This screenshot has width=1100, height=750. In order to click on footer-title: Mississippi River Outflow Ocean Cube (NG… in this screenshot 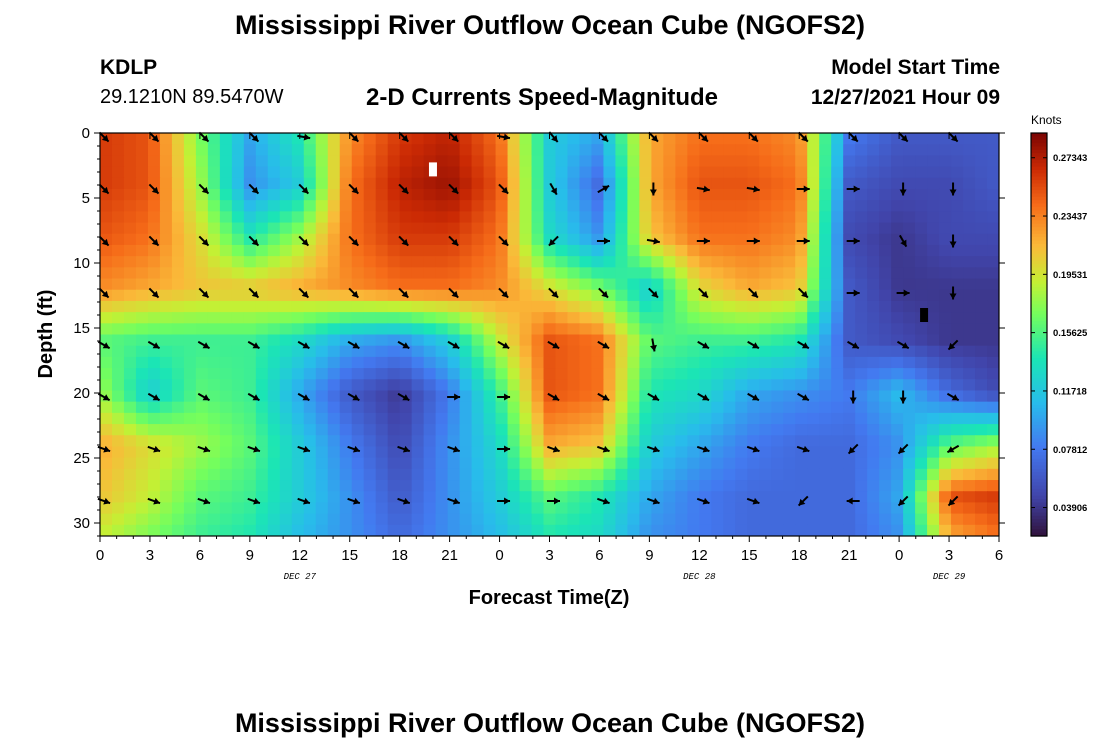, I will do `click(550, 723)`.